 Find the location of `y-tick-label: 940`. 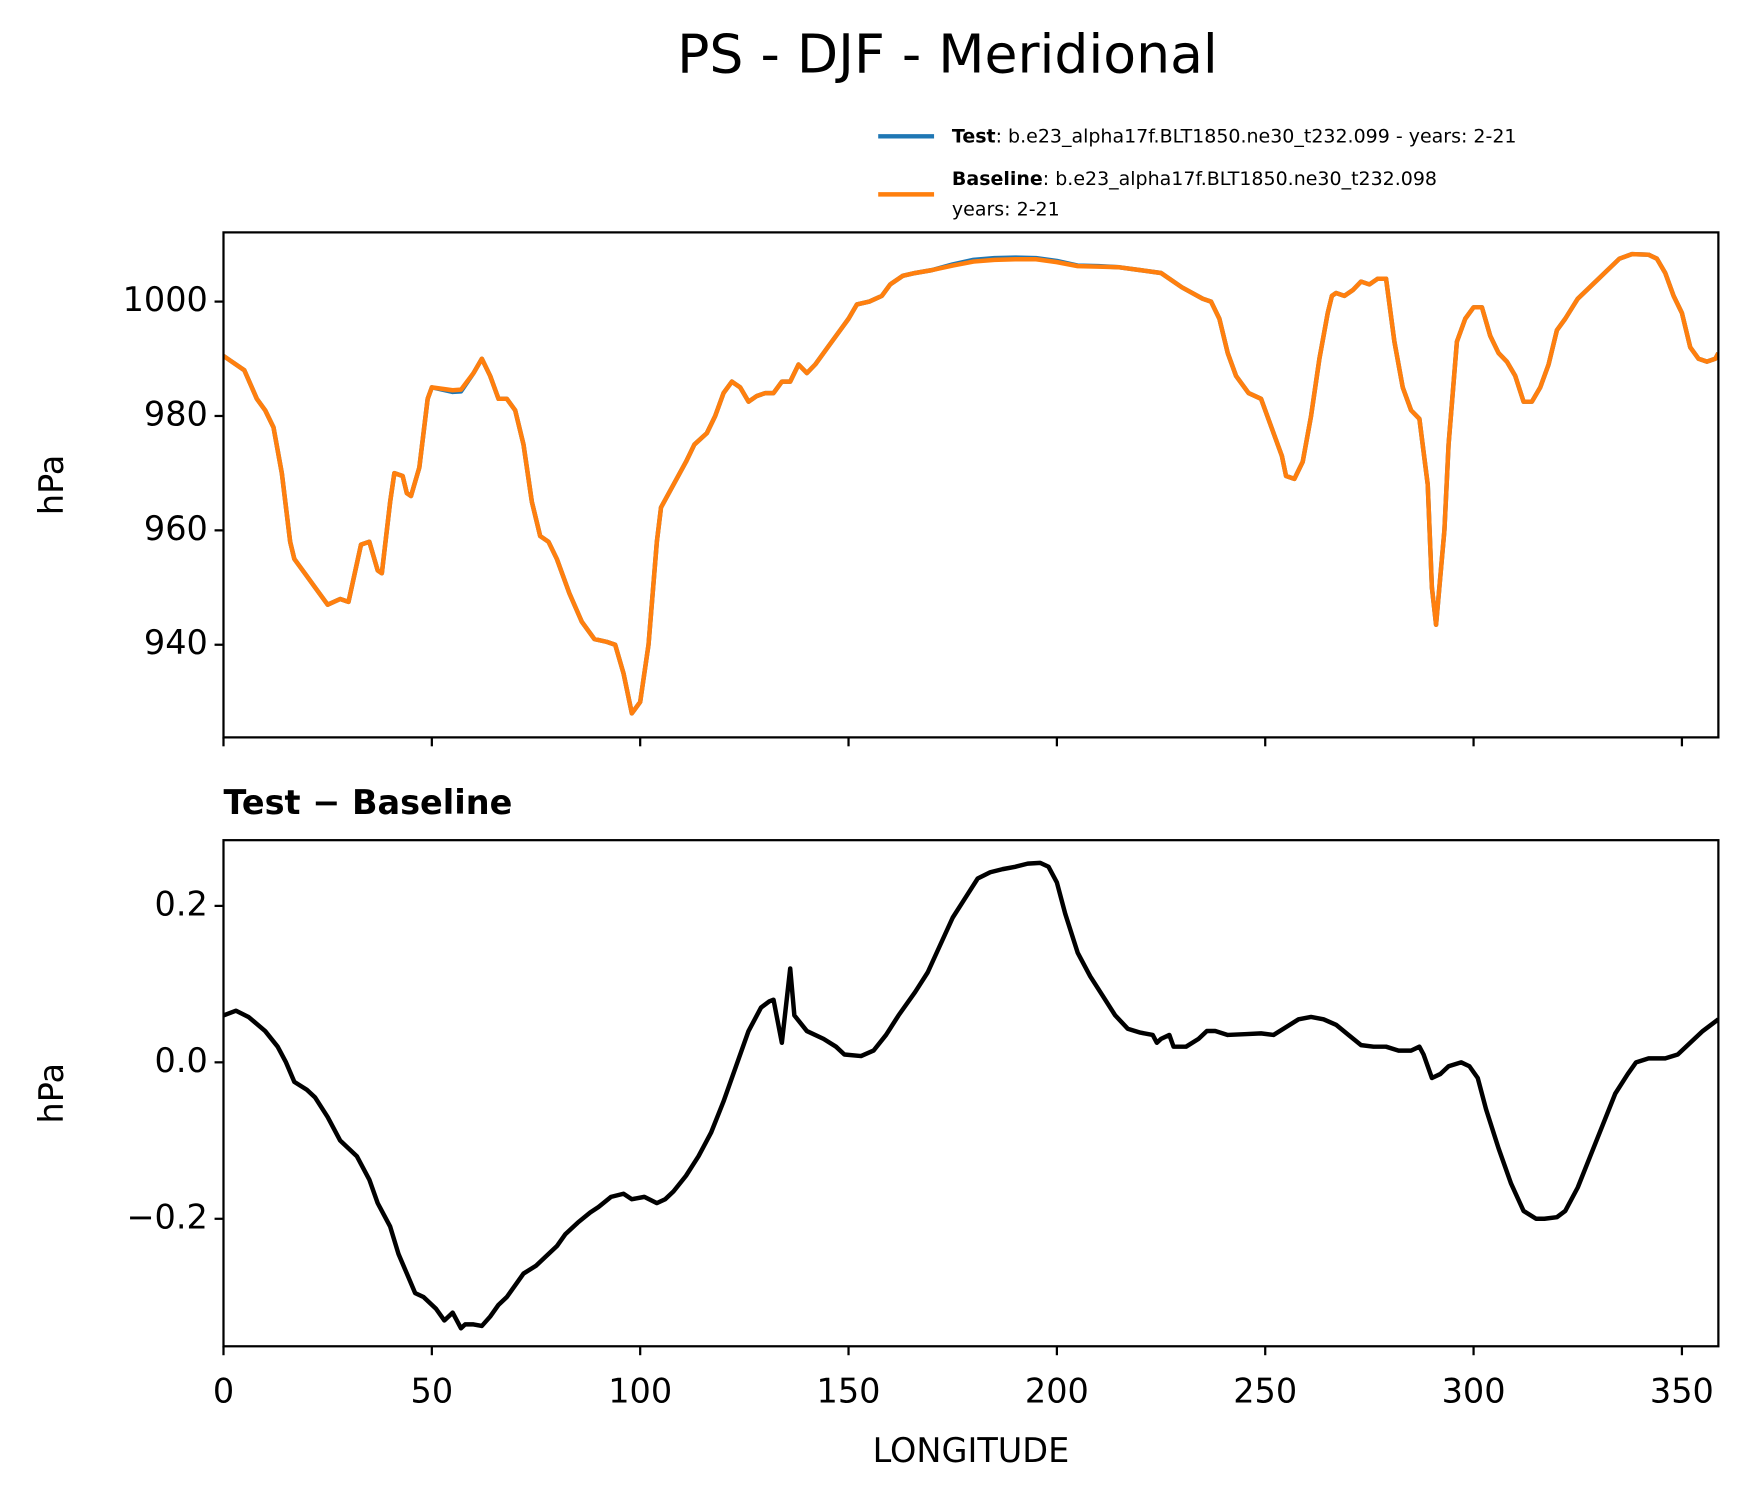

y-tick-label: 940 is located at coordinates (176, 642).